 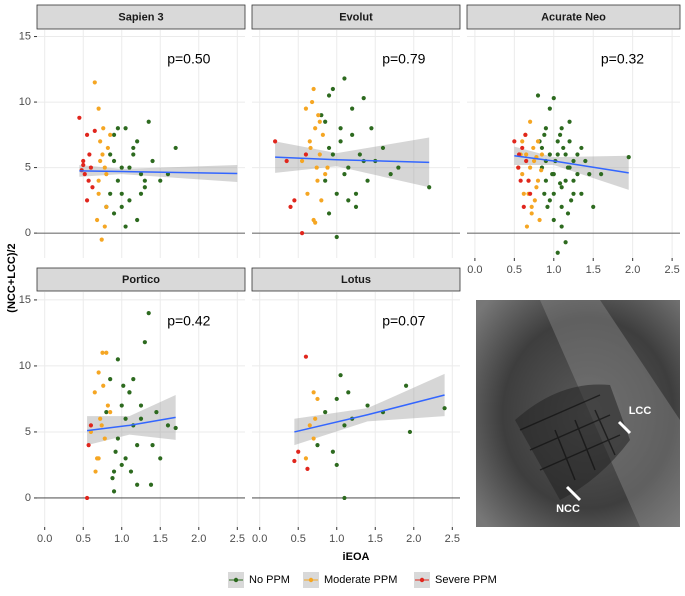 I want to click on p-value: p=0.42, so click(x=188, y=321).